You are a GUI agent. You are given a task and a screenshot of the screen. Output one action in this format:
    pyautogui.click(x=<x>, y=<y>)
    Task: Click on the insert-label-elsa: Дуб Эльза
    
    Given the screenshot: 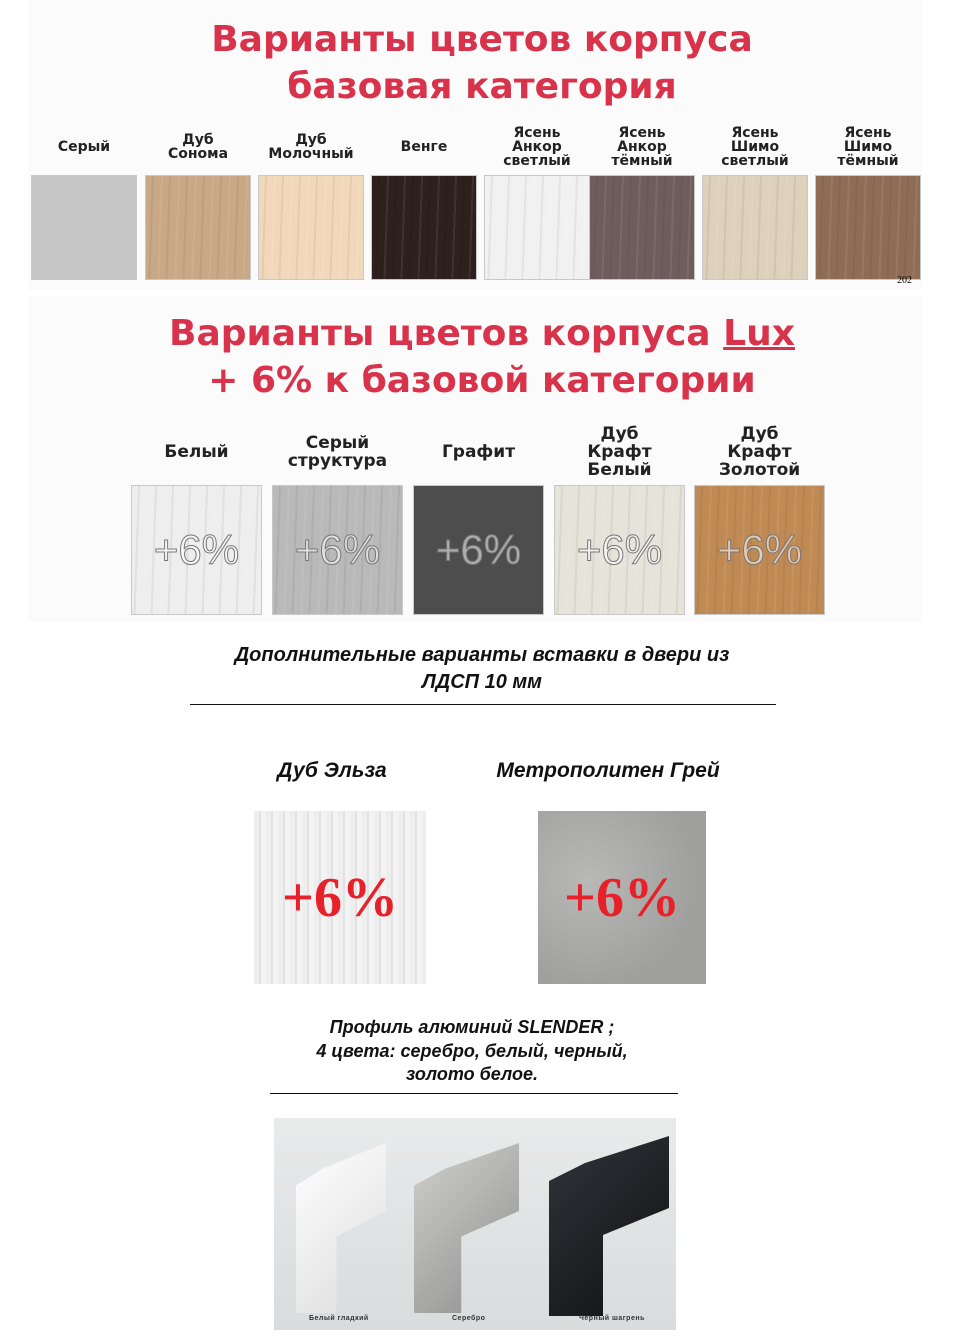 What is the action you would take?
    pyautogui.click(x=332, y=770)
    